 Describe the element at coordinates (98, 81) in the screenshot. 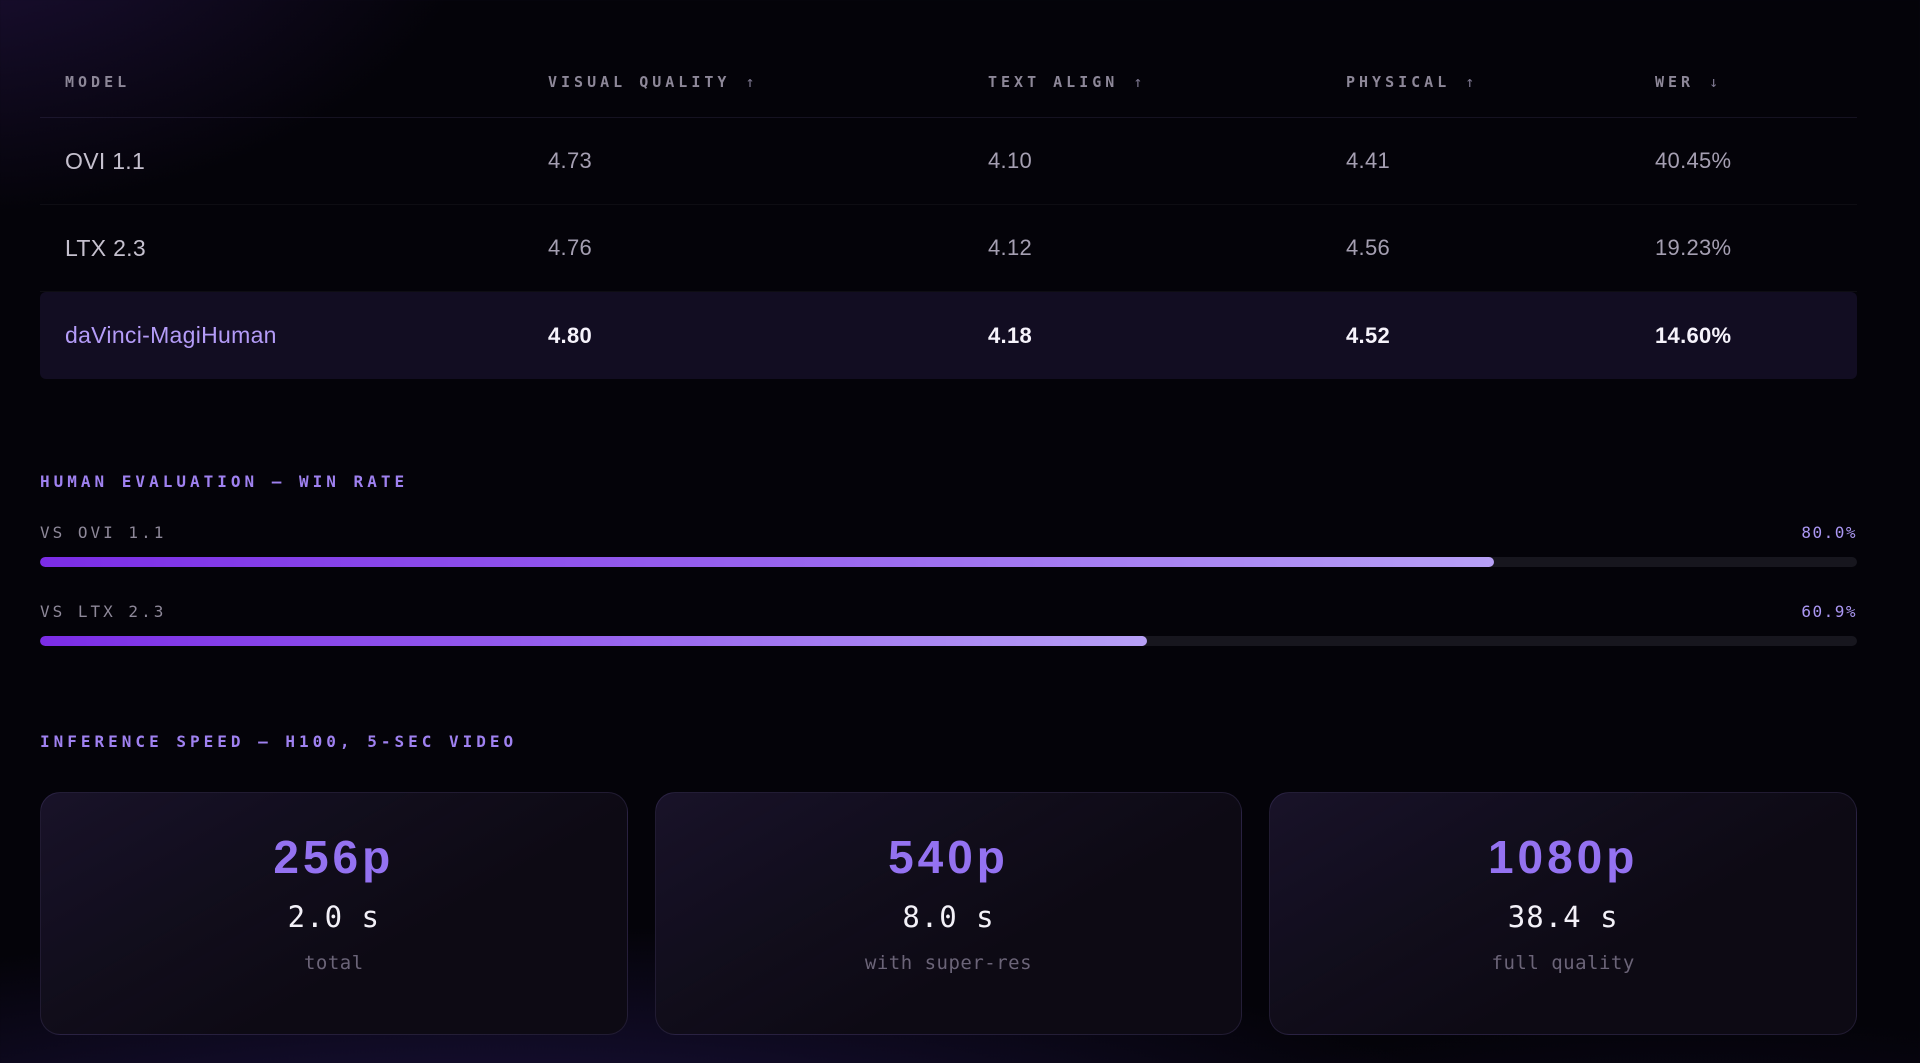

I see `column-label: MODEL` at that location.